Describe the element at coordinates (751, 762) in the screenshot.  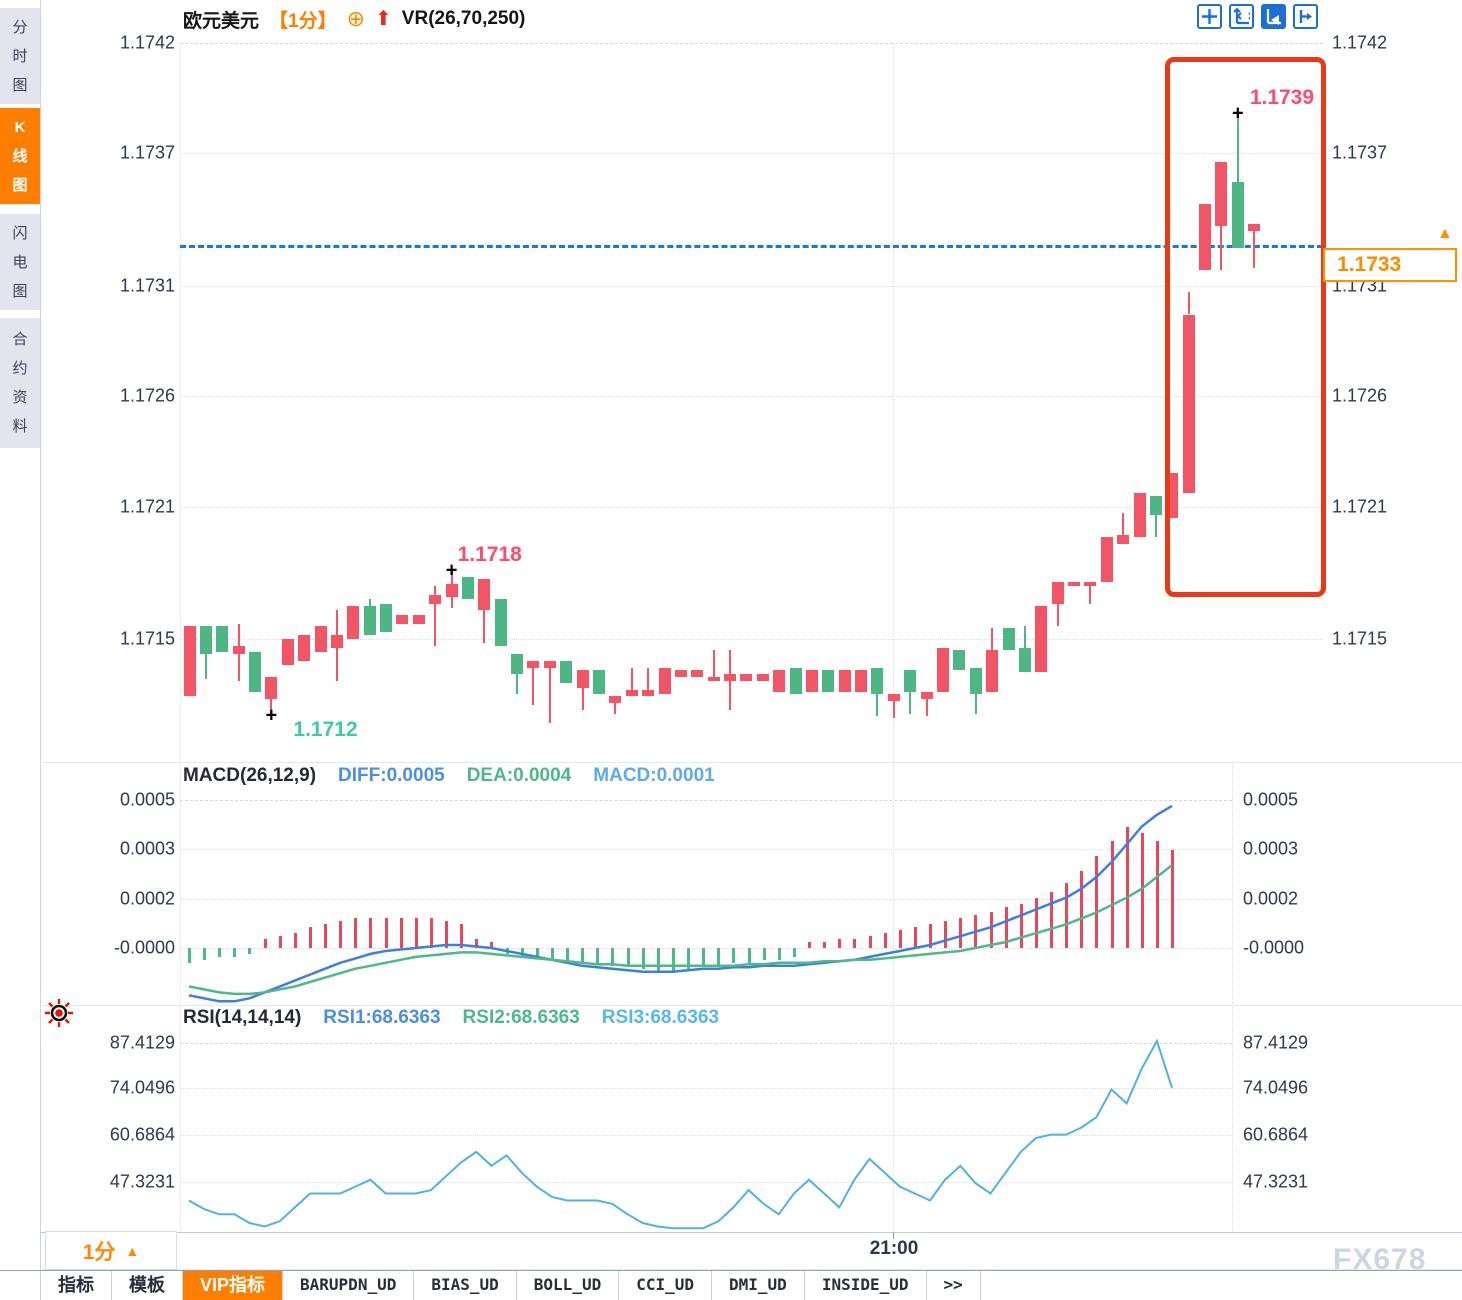
I see `panel-separator` at that location.